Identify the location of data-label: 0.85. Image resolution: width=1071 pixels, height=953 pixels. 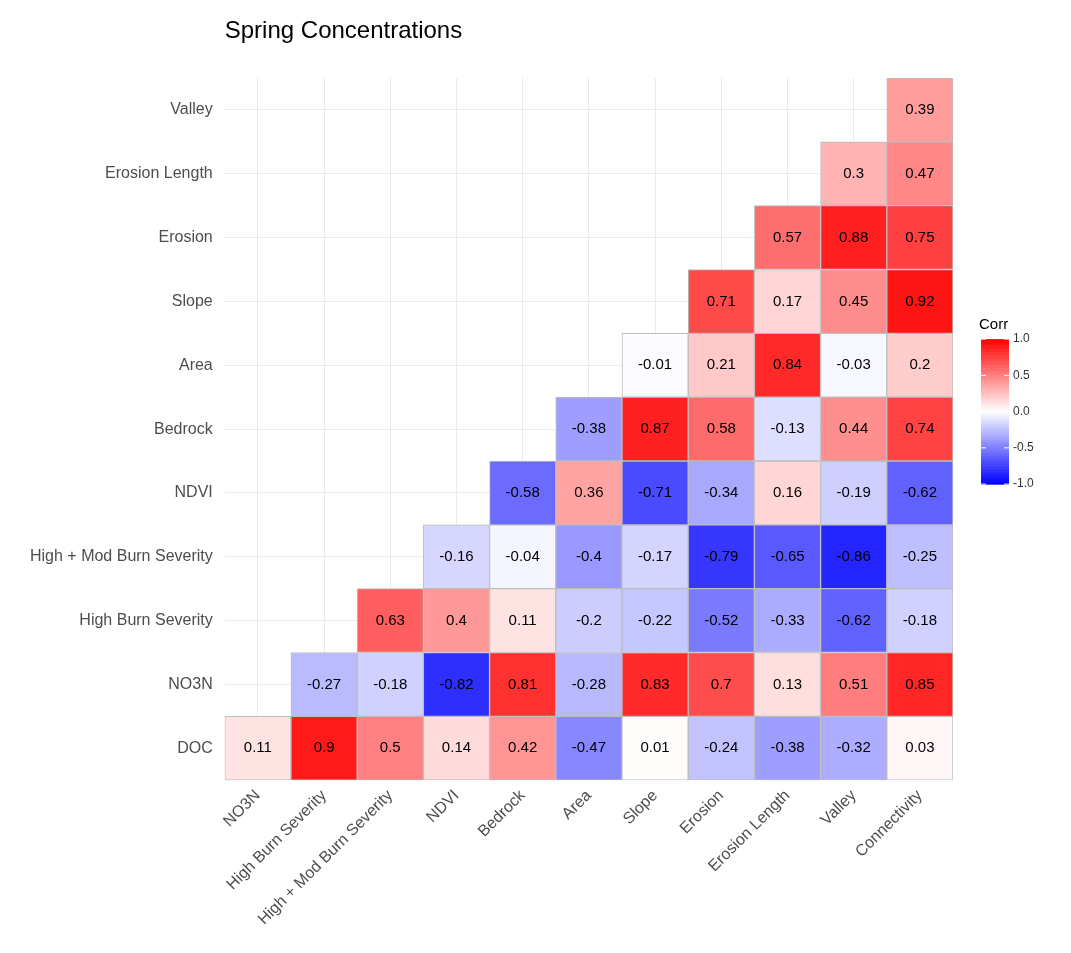
(920, 683).